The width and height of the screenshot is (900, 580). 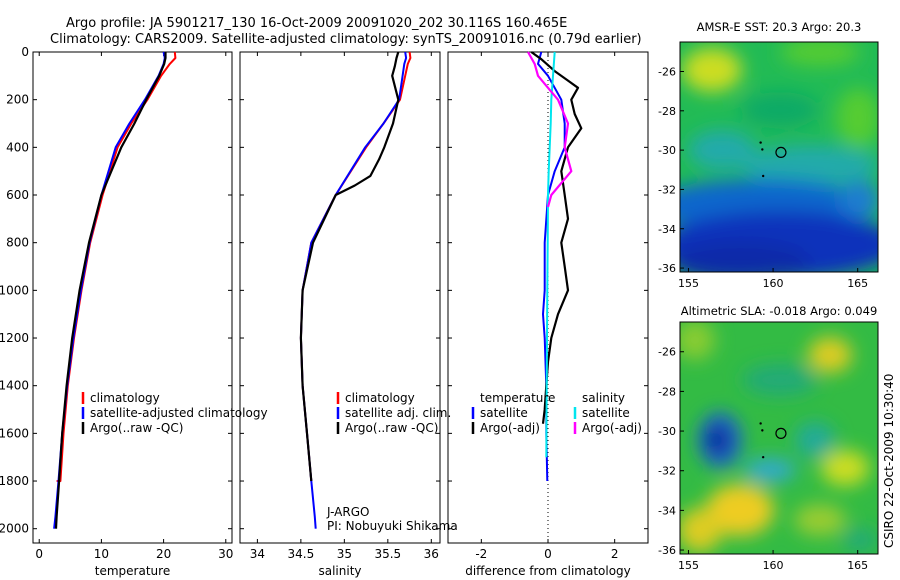 What do you see at coordinates (301, 554) in the screenshot?
I see `x-tick-label: 34.5` at bounding box center [301, 554].